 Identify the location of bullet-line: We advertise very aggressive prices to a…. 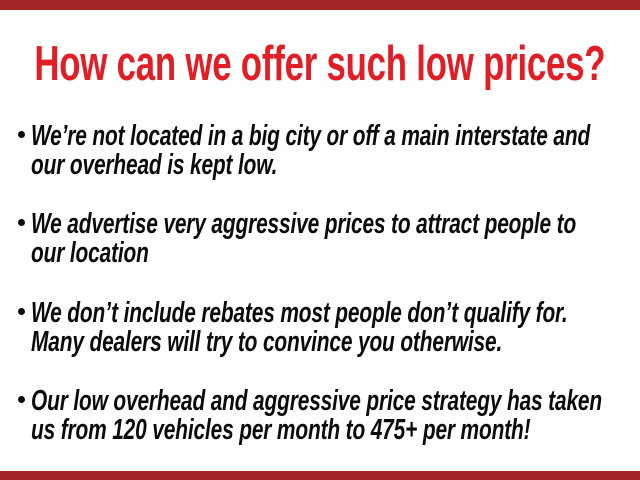
(304, 224).